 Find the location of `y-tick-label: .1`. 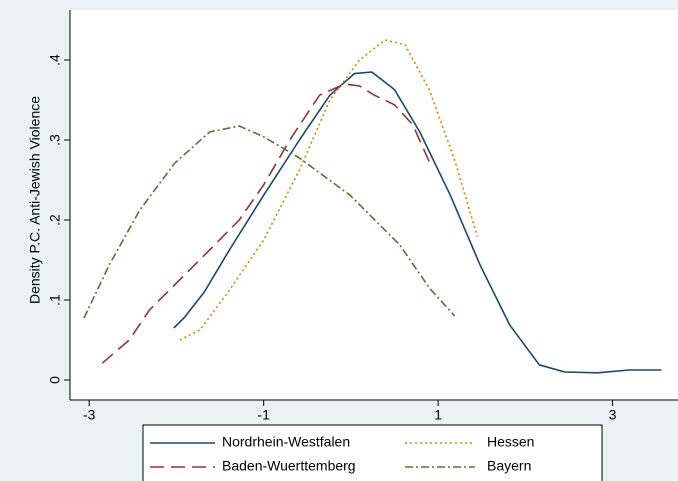

y-tick-label: .1 is located at coordinates (55, 300).